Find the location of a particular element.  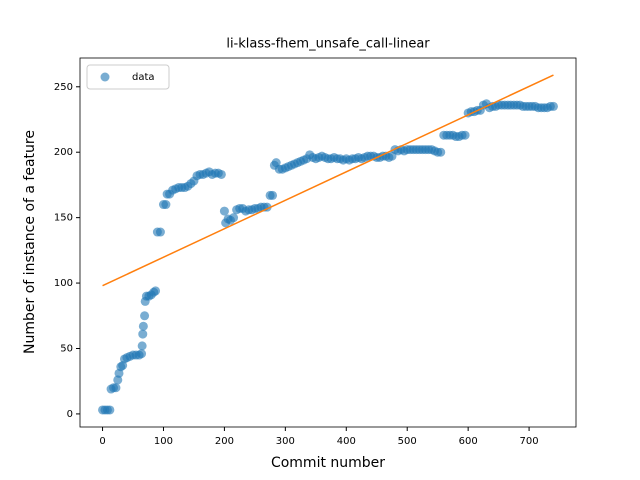

x-tick-label: 100 is located at coordinates (163, 441).